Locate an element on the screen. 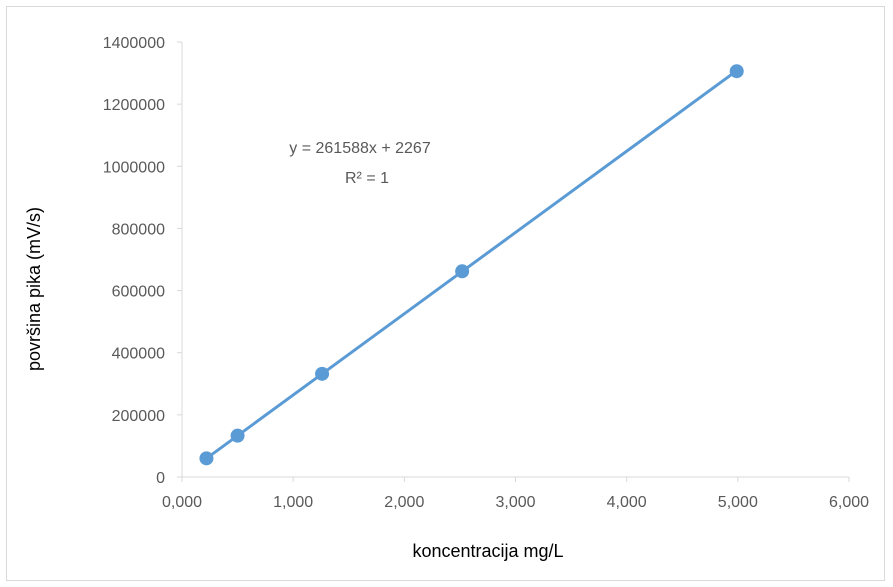  x-tick-label: 0,000 is located at coordinates (182, 502).